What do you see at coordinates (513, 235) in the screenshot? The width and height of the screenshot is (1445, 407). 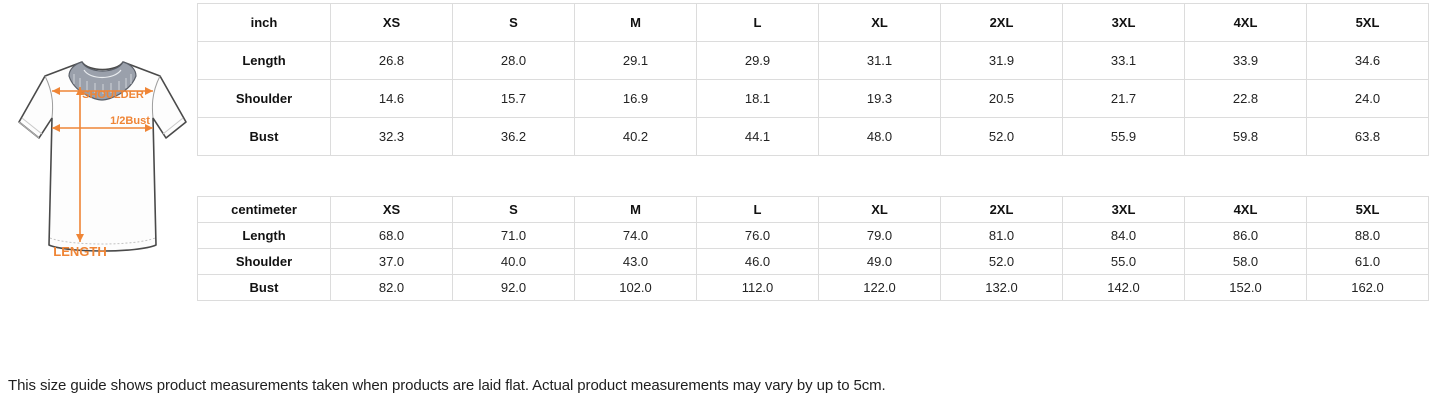 I see `cell-cm-length-s: 71.0` at bounding box center [513, 235].